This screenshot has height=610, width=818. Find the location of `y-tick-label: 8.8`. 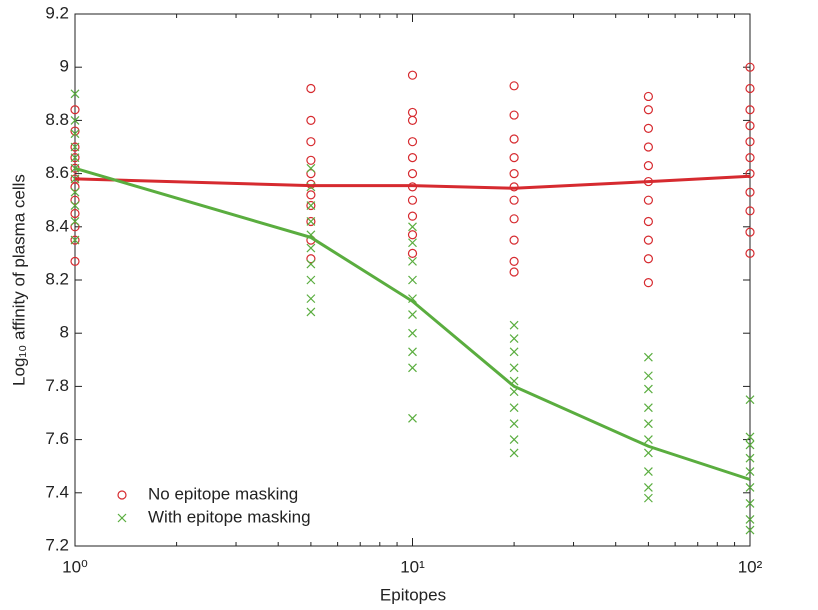

y-tick-label: 8.8 is located at coordinates (57, 119).